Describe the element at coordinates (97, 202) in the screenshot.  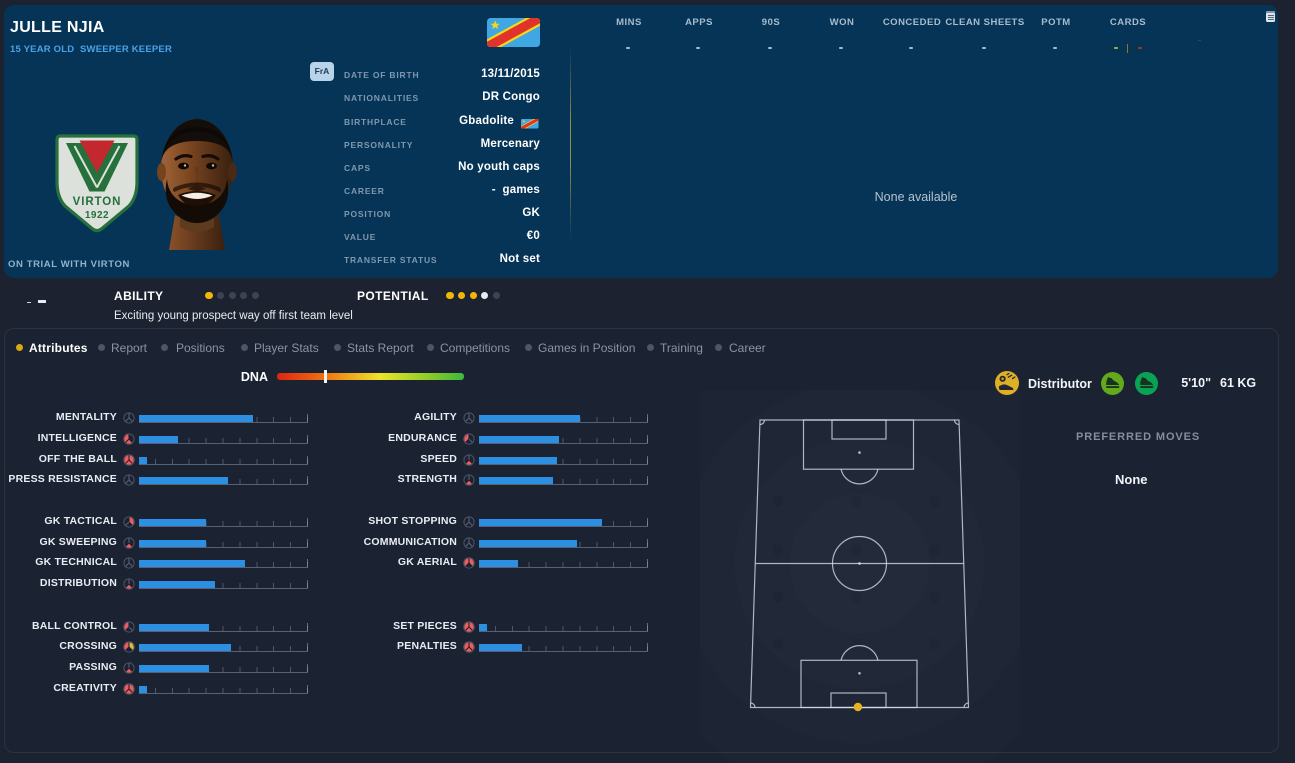
I see `svg-text: VIRTON` at that location.